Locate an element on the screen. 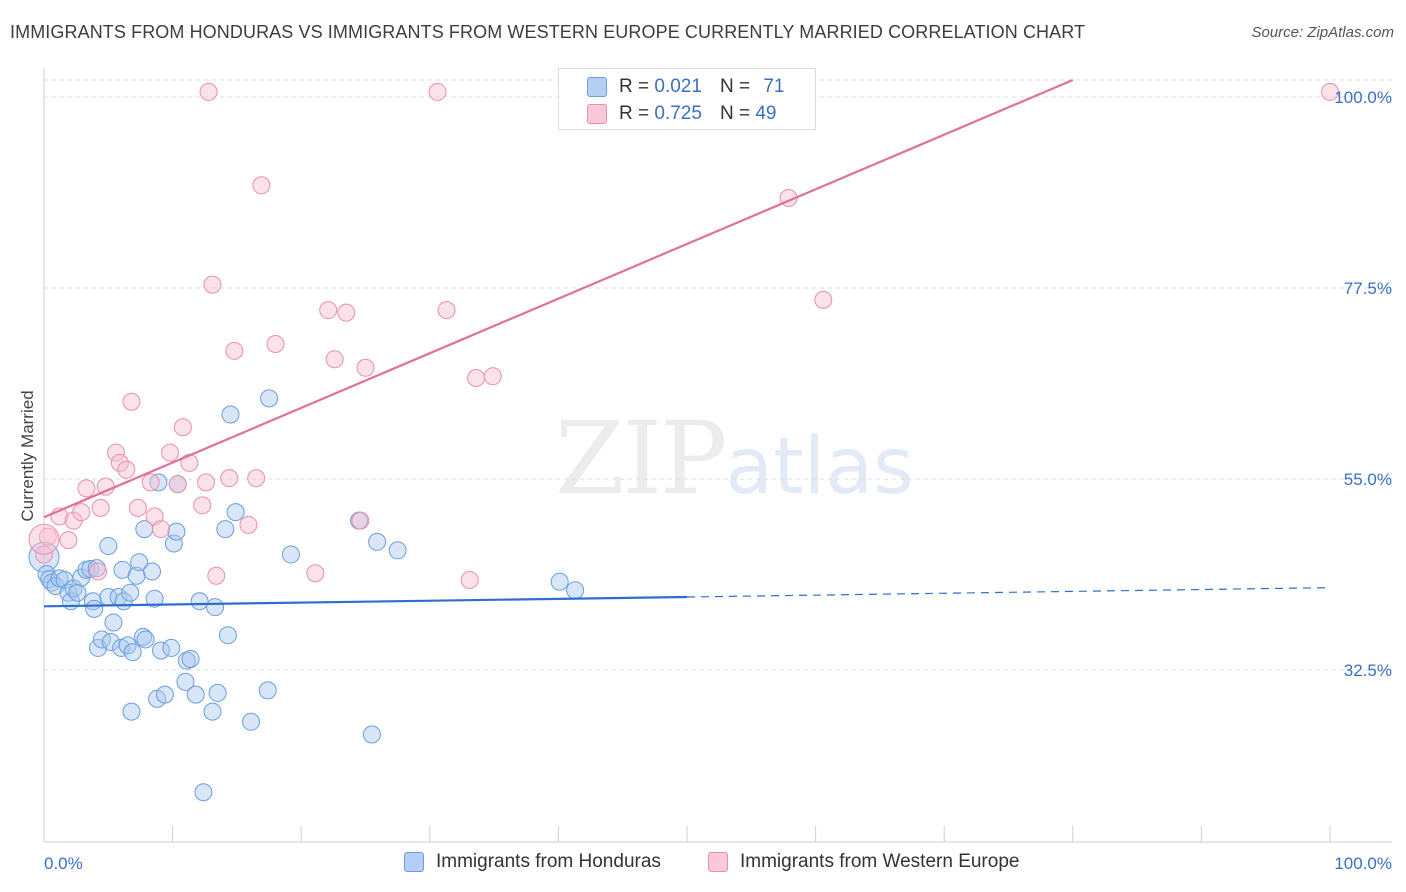  legend-r-value-honduras: 0.021 is located at coordinates (678, 86).